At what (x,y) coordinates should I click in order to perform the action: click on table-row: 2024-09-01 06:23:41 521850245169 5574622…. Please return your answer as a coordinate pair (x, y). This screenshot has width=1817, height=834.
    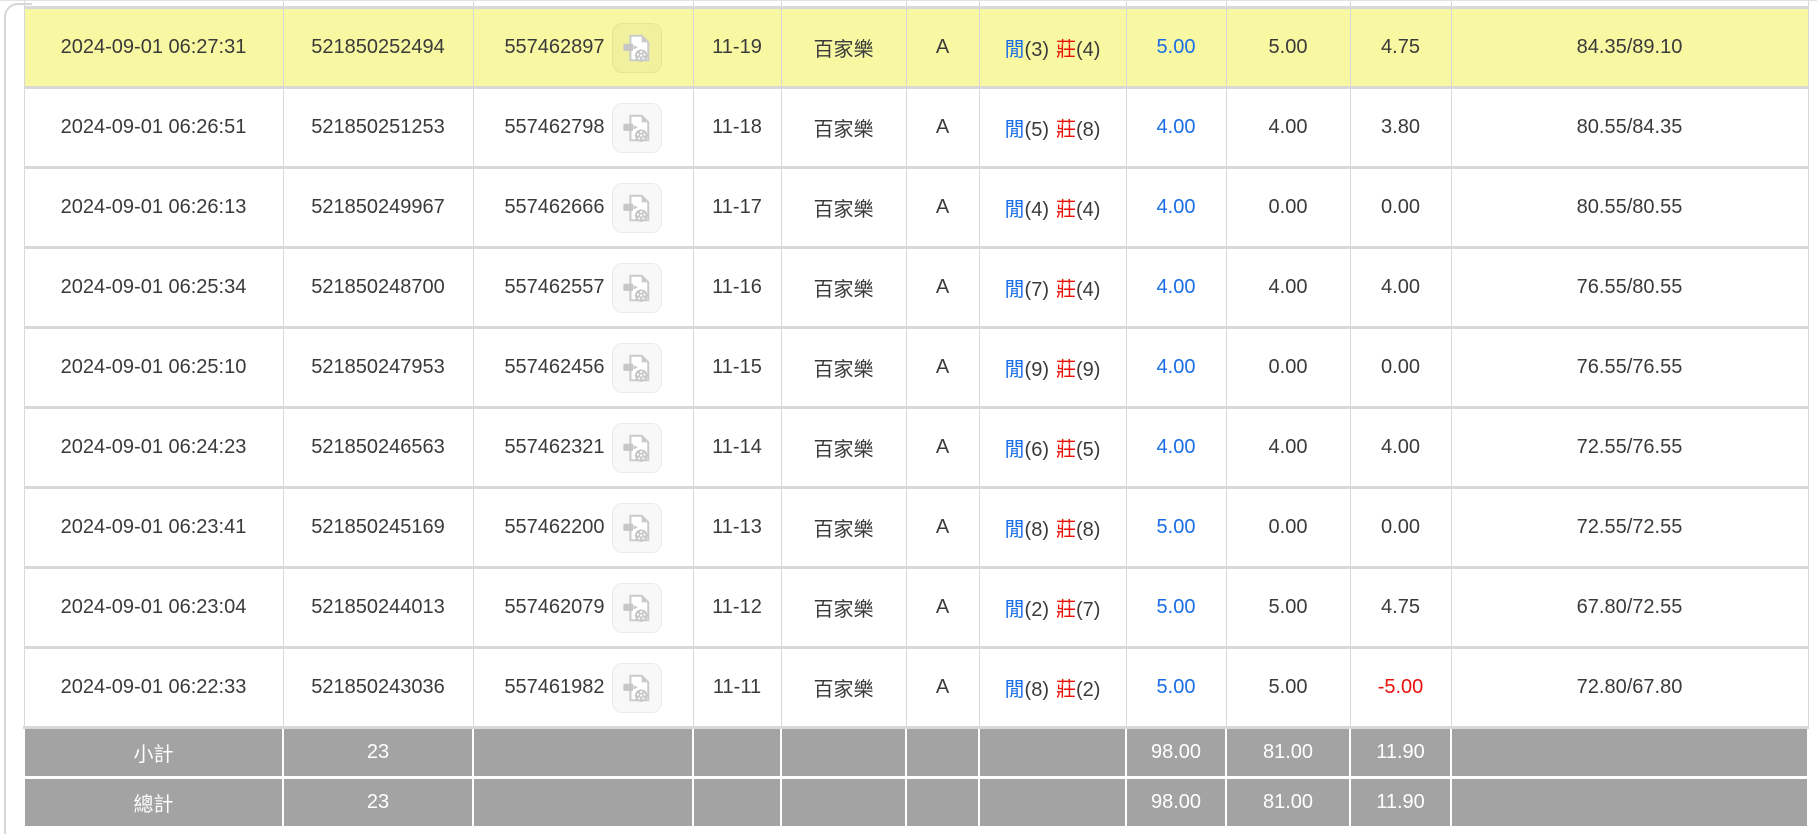
    Looking at the image, I should click on (916, 527).